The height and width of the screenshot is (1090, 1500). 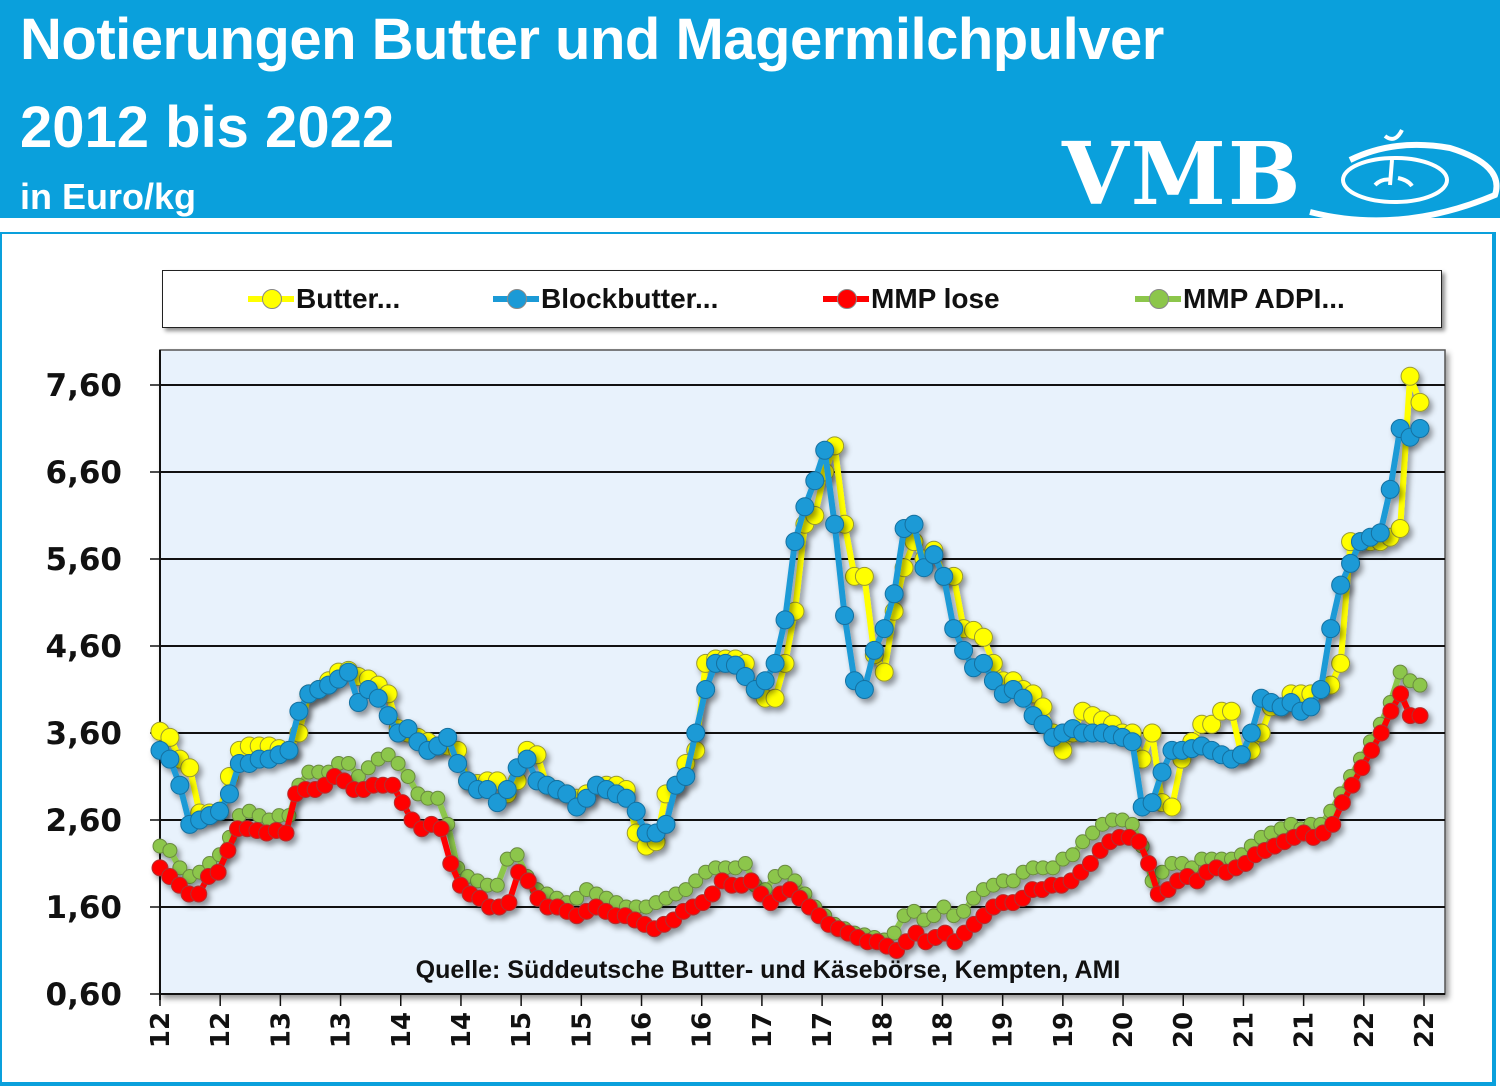 I want to click on chart-title-years: 2012 bis 2022, so click(x=207, y=127).